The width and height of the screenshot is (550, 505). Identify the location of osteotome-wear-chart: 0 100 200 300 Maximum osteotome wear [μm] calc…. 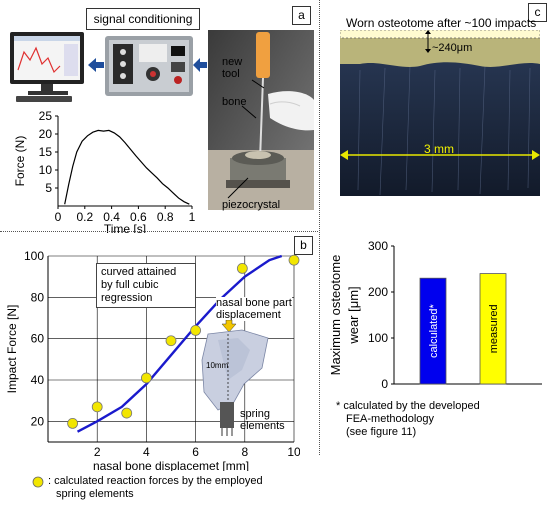
(435, 315).